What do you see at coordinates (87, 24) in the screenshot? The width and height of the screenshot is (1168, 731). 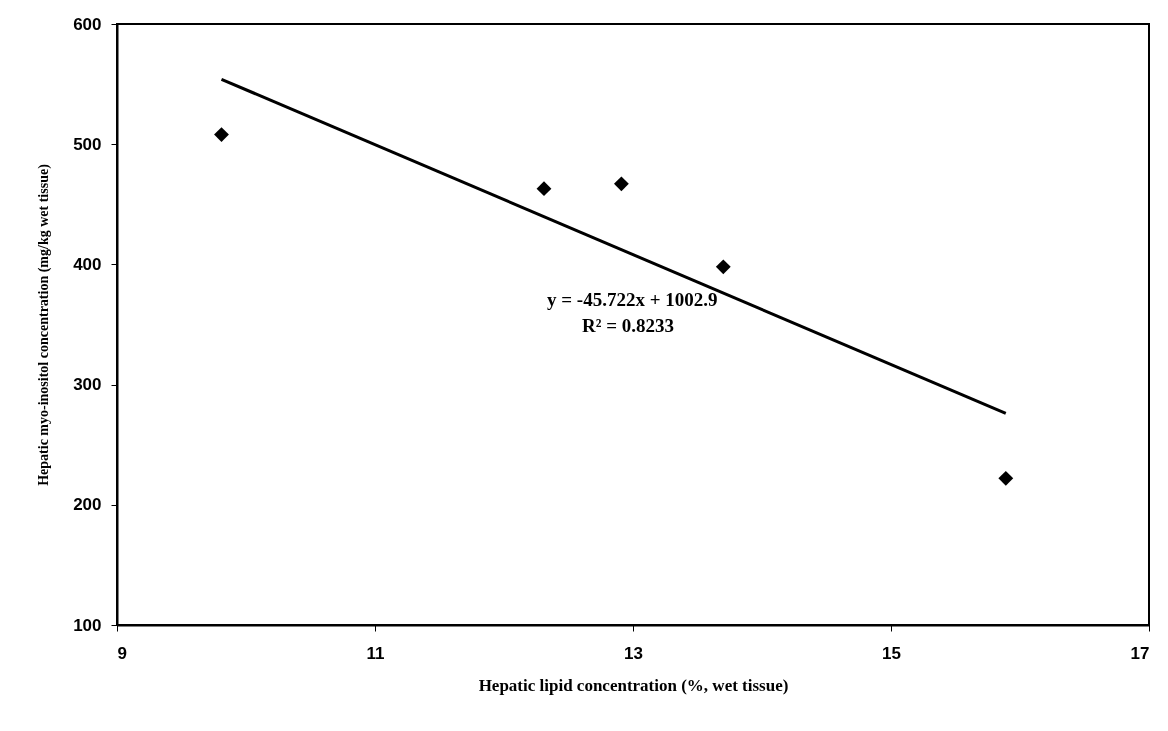 I see `y-tick-label: 600` at bounding box center [87, 24].